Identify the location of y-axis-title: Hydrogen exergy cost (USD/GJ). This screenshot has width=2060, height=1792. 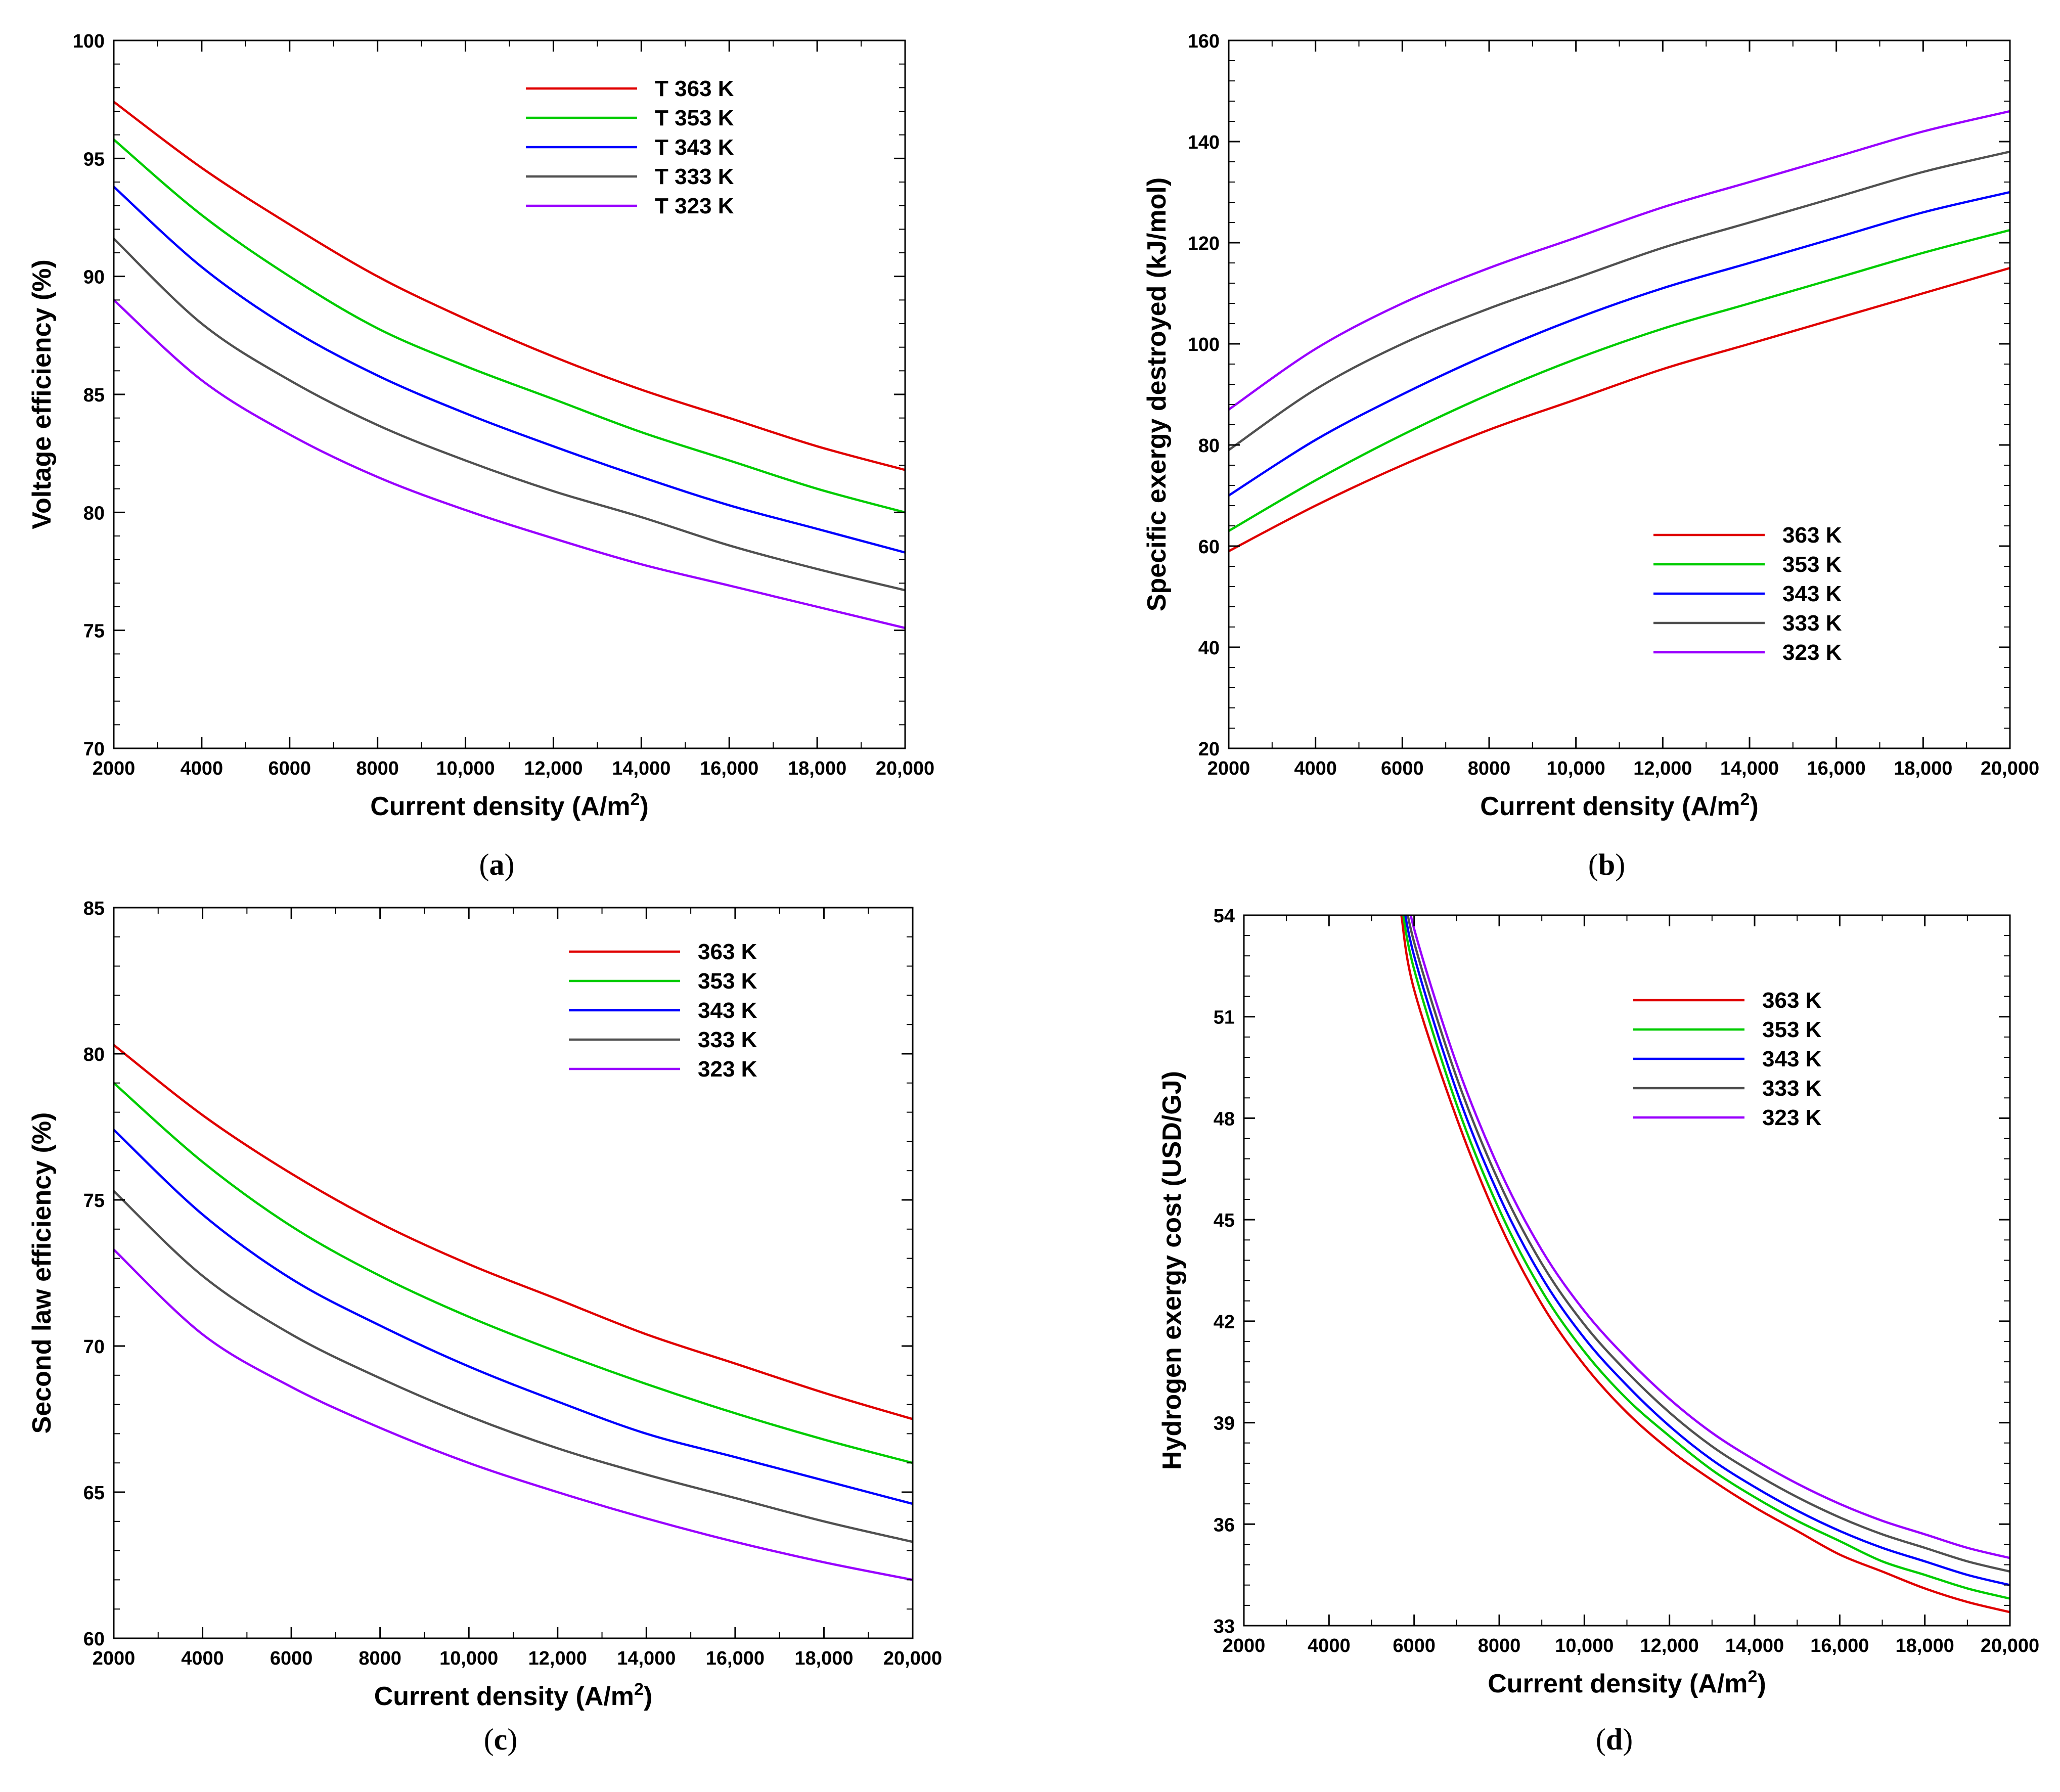
(1172, 1270).